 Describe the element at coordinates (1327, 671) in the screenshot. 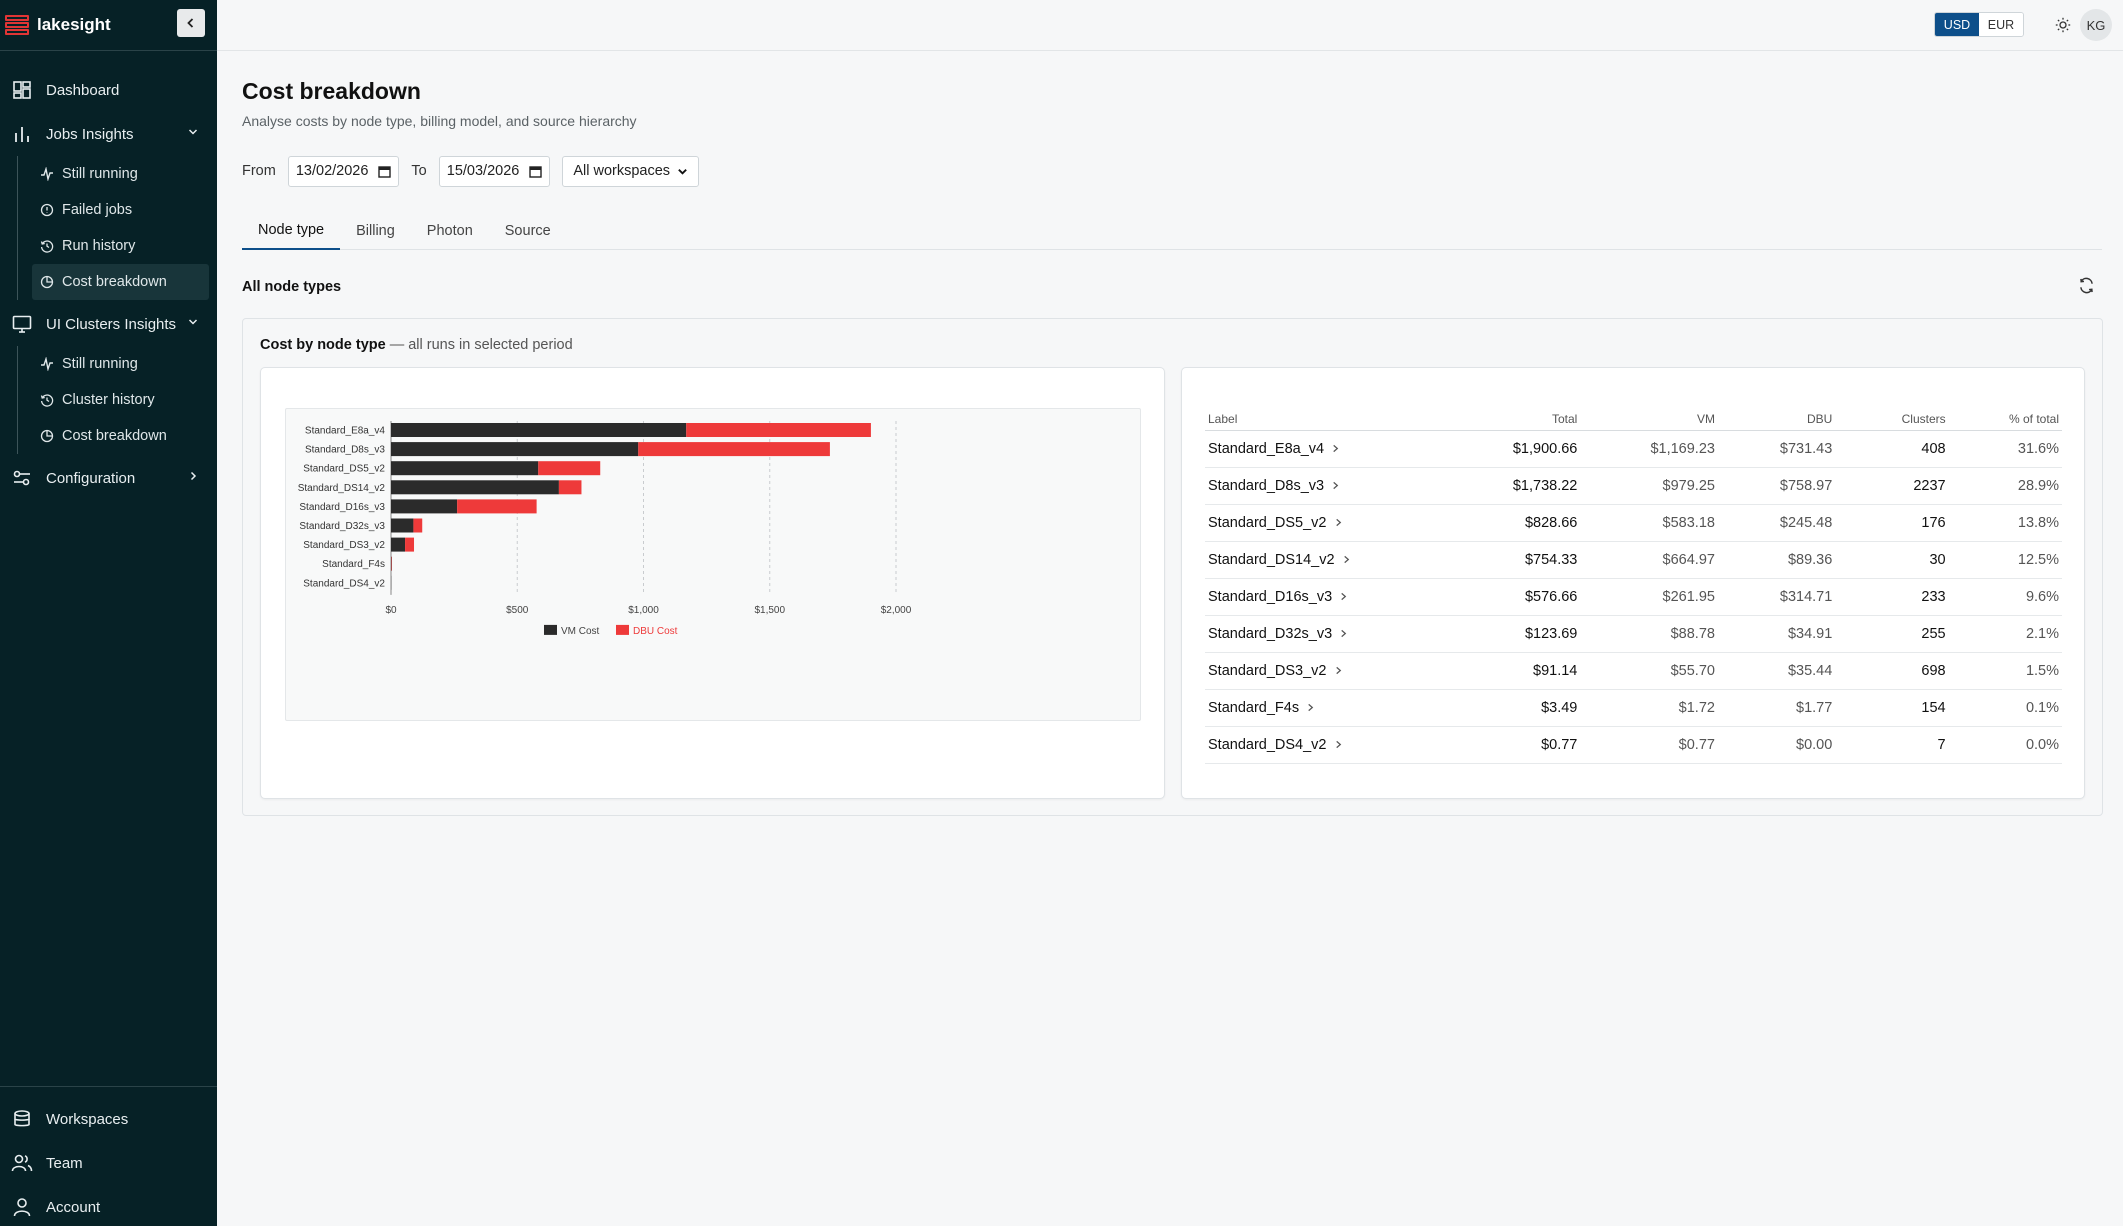

I see `row-label: Standard_DS3_v2` at that location.